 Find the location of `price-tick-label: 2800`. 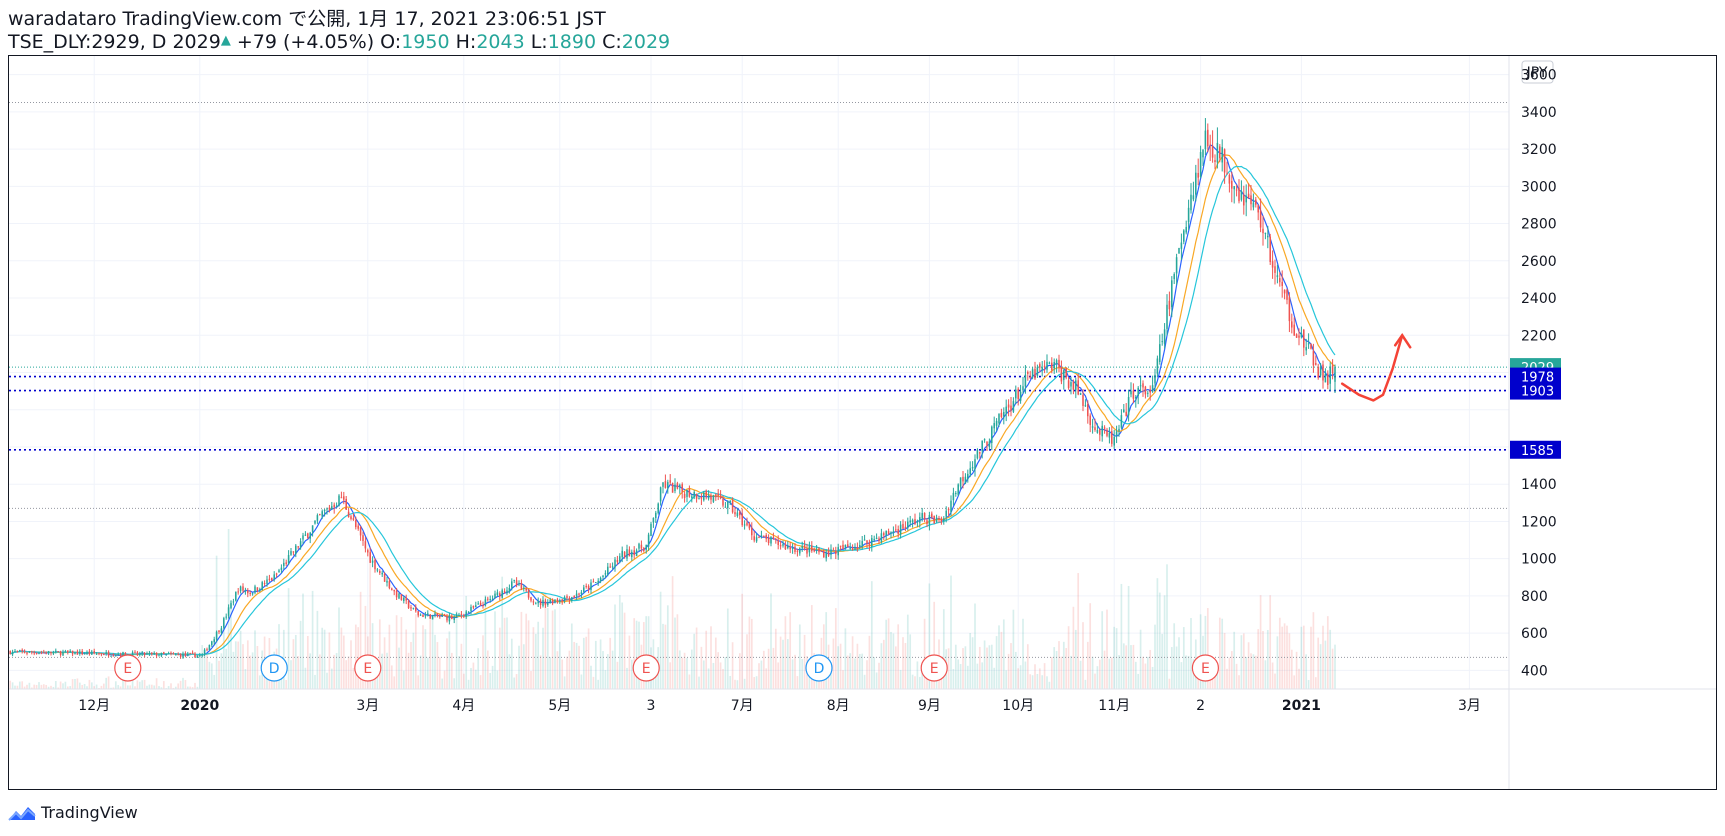

price-tick-label: 2800 is located at coordinates (1539, 225).